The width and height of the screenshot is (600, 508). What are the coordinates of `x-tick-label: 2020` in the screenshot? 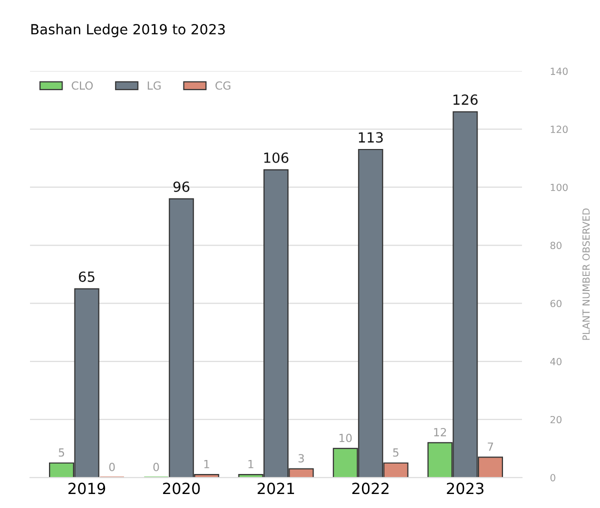 It's located at (181, 488).